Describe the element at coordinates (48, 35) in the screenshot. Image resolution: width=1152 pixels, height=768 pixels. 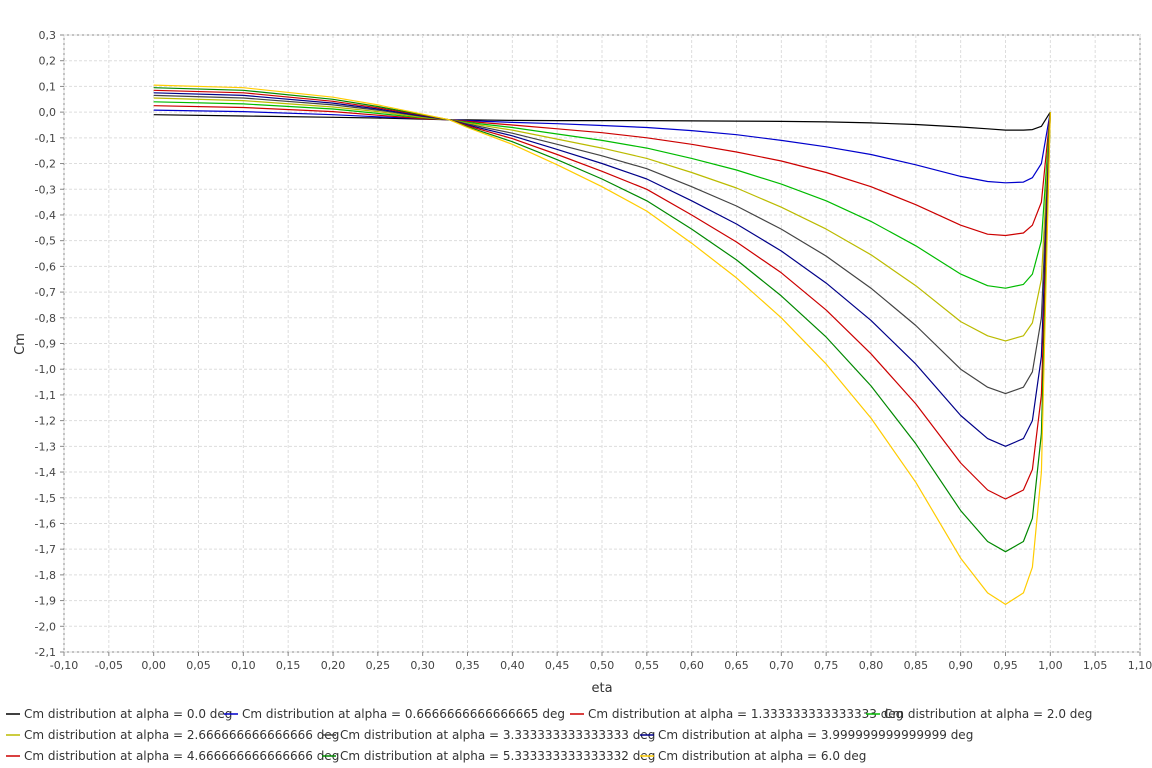
I see `y-tick-label: 0,3` at that location.